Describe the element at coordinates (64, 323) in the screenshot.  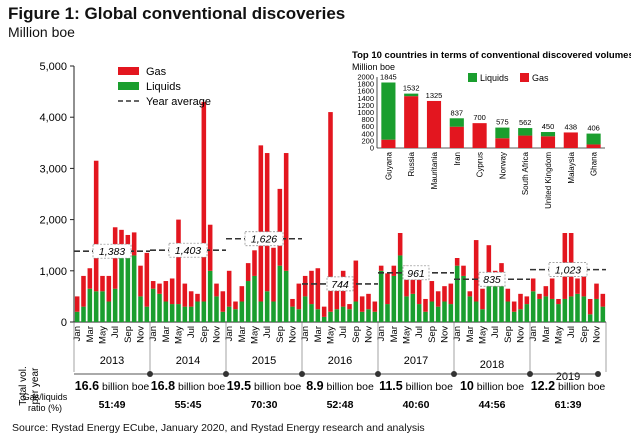
I see `y-tick-label: 0` at that location.